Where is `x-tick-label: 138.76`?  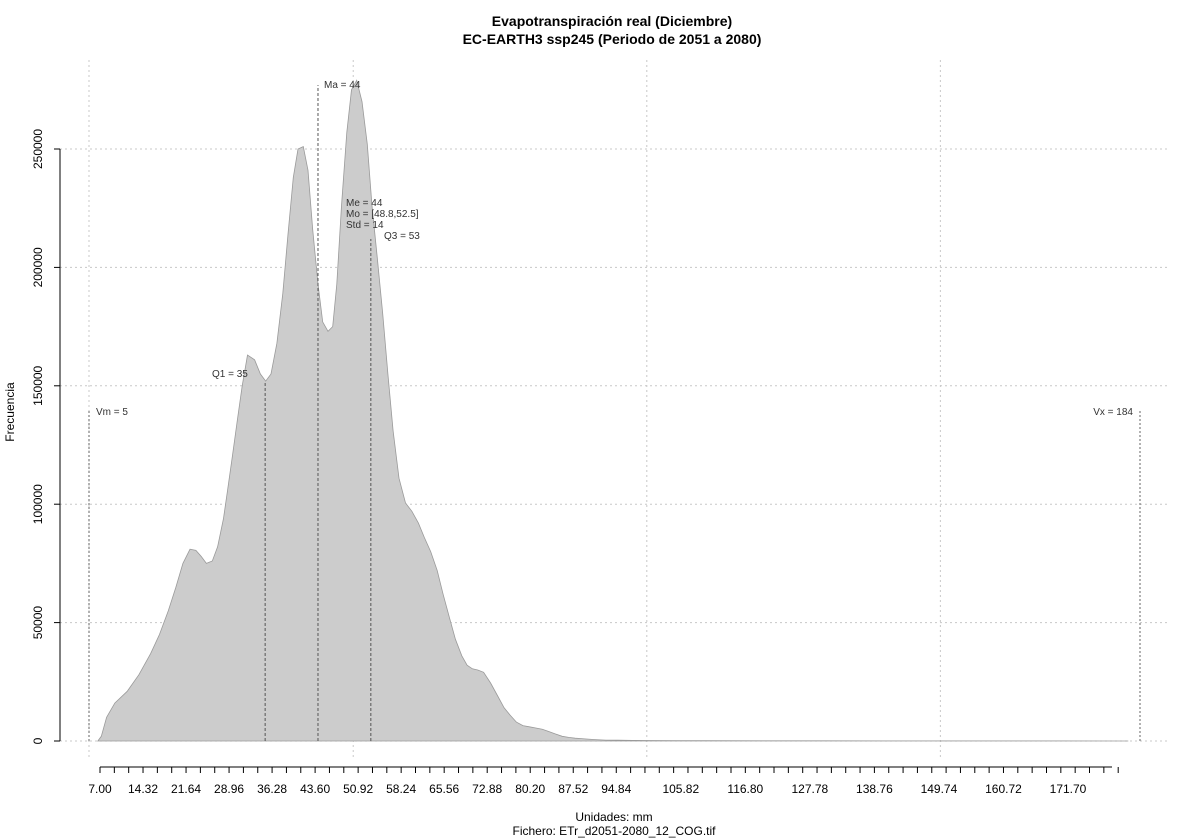 x-tick-label: 138.76 is located at coordinates (874, 789).